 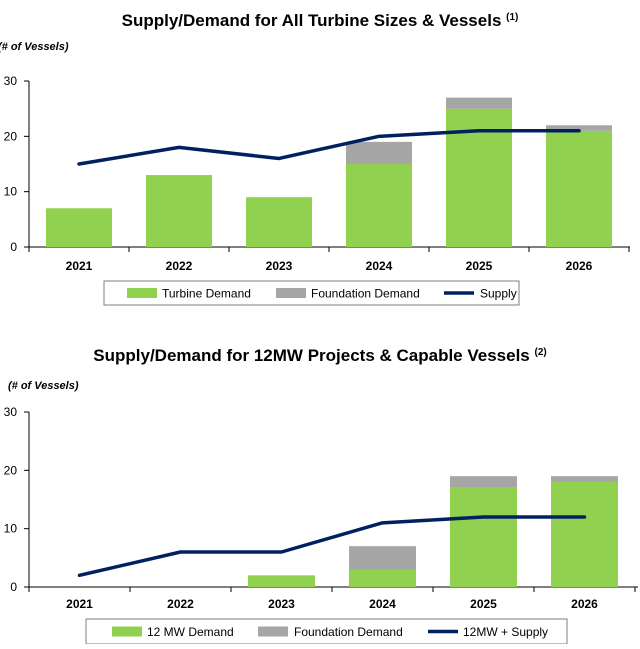 What do you see at coordinates (540, 352) in the screenshot?
I see `chart-title-footnote: (2)` at bounding box center [540, 352].